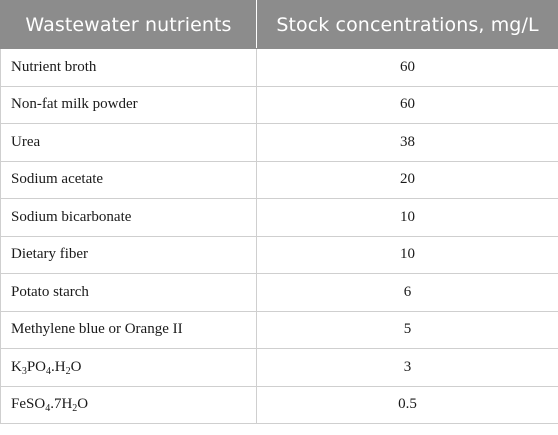 The width and height of the screenshot is (558, 435). What do you see at coordinates (128, 67) in the screenshot?
I see `nutrient-name: Nutrient broth` at bounding box center [128, 67].